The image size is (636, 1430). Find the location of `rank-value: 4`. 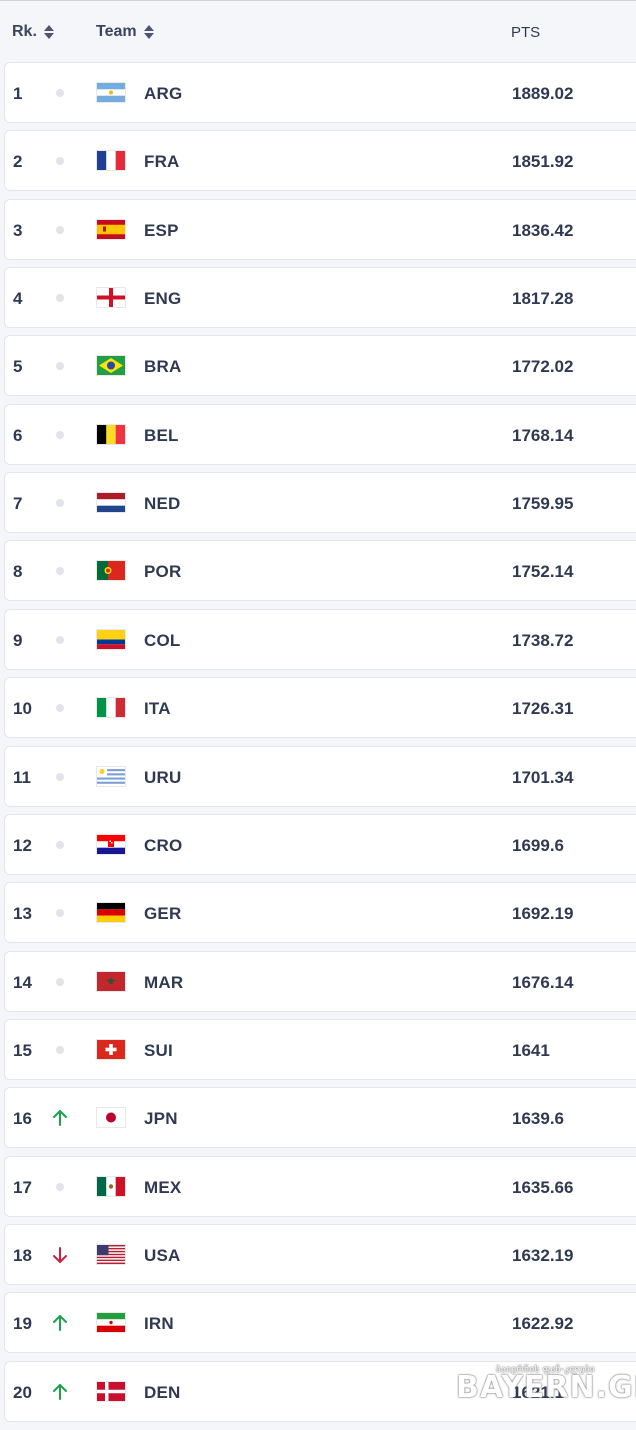

rank-value: 4 is located at coordinates (18, 299).